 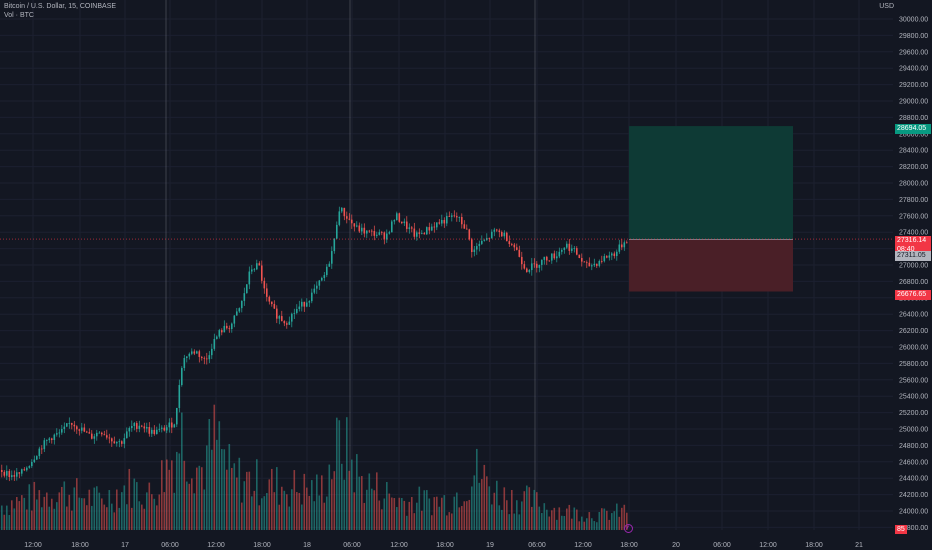 What do you see at coordinates (19, 15) in the screenshot?
I see `volume-legend: Vol · BTC` at bounding box center [19, 15].